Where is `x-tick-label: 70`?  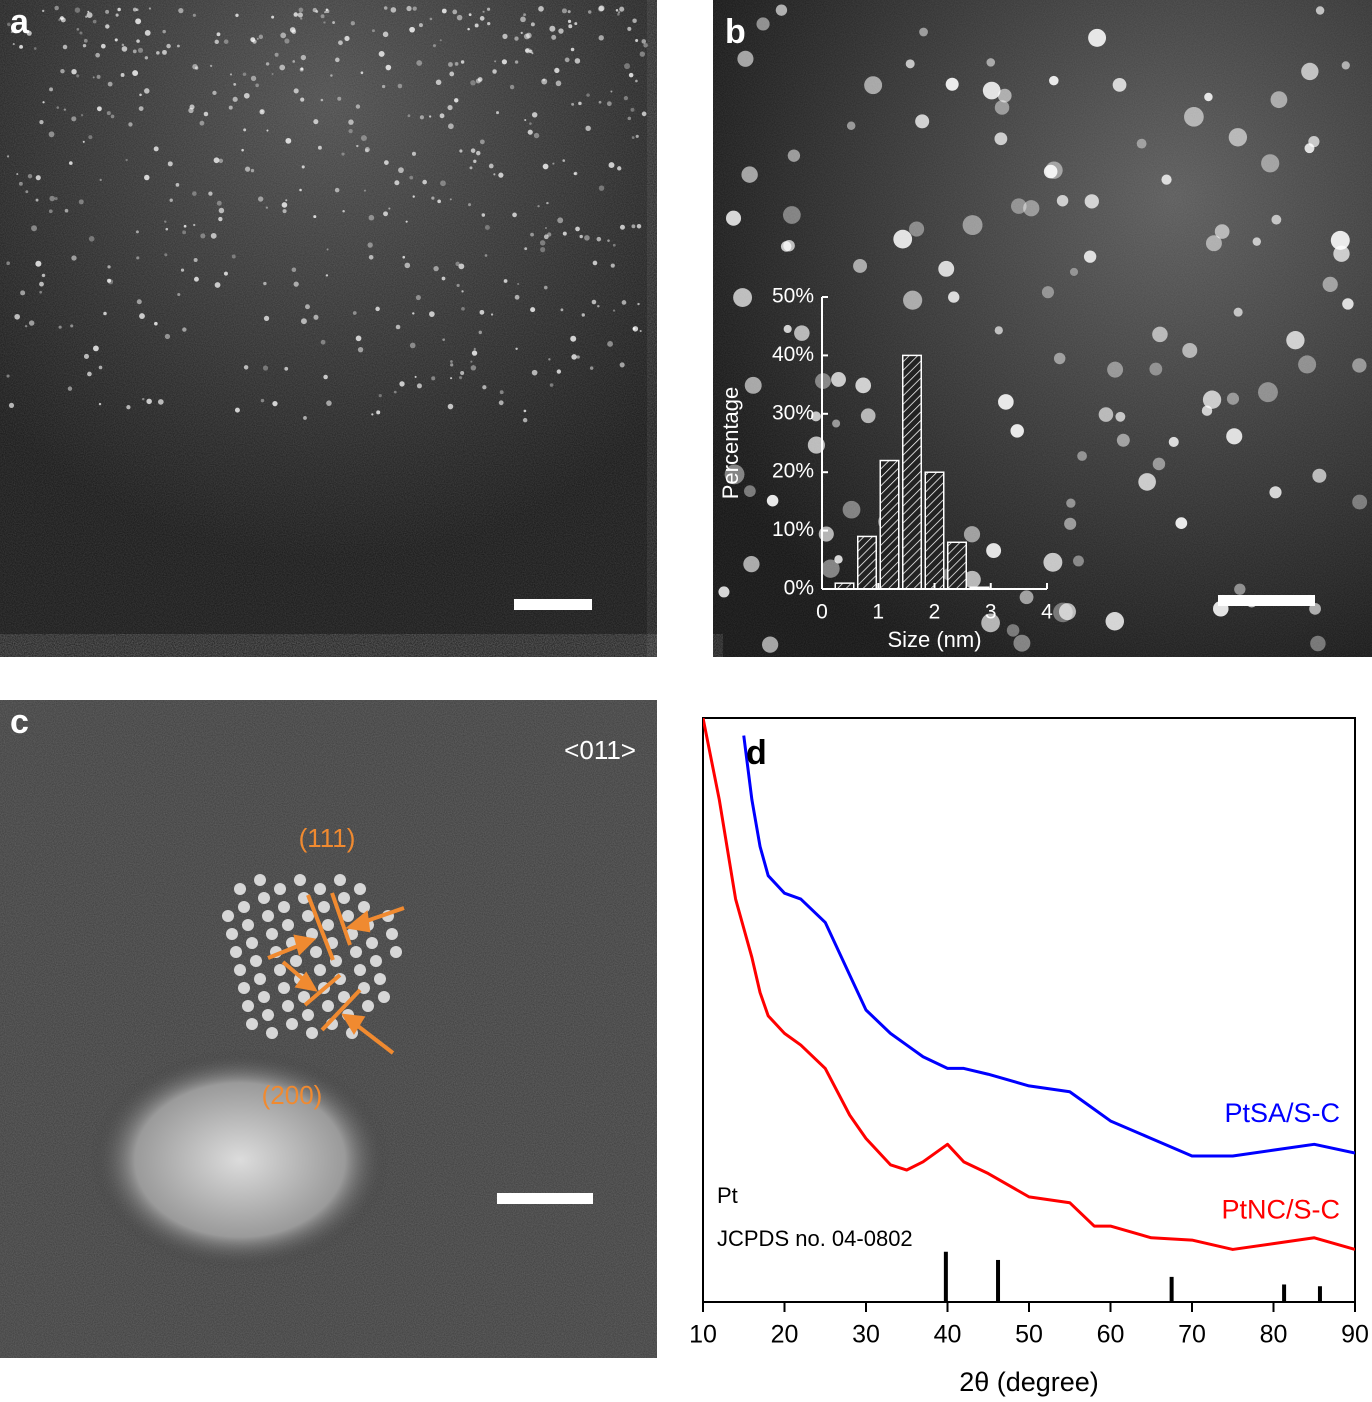
x-tick-label: 70 is located at coordinates (1192, 1335).